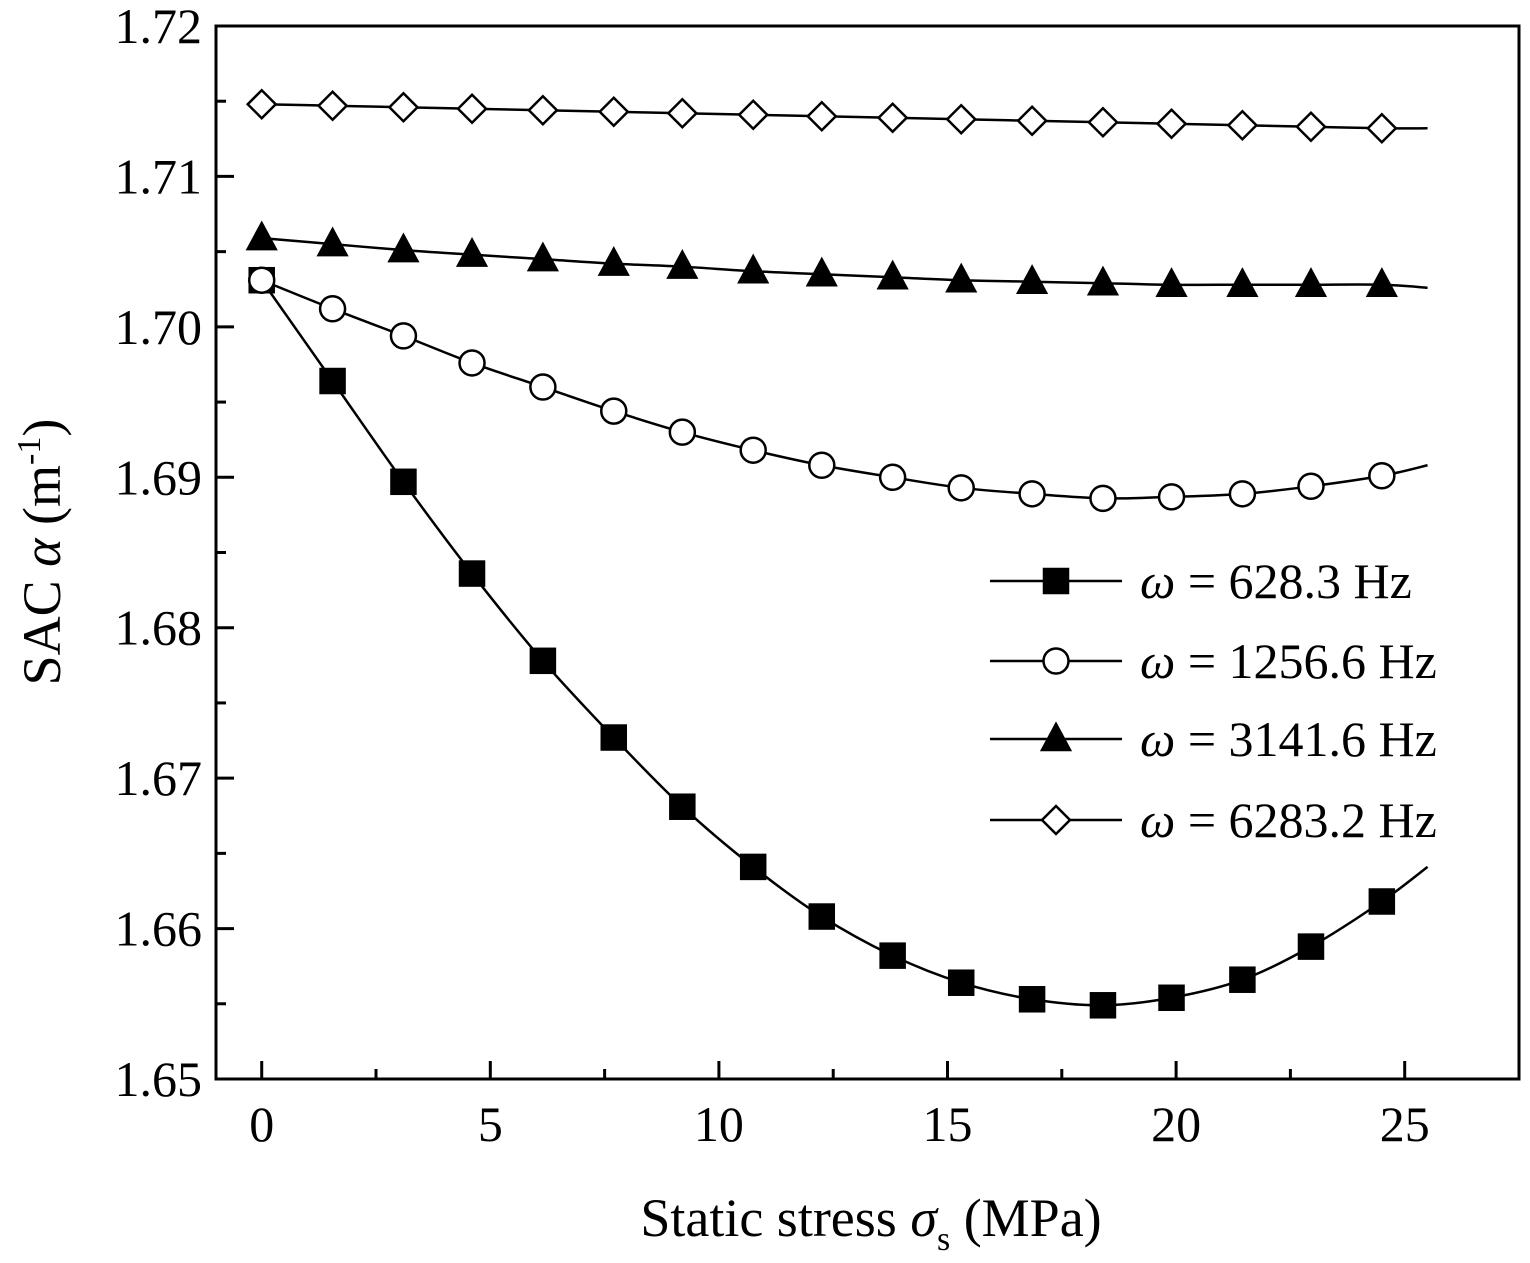  I want to click on legend-label: ω = 1256.6 Hz, so click(1288, 661).